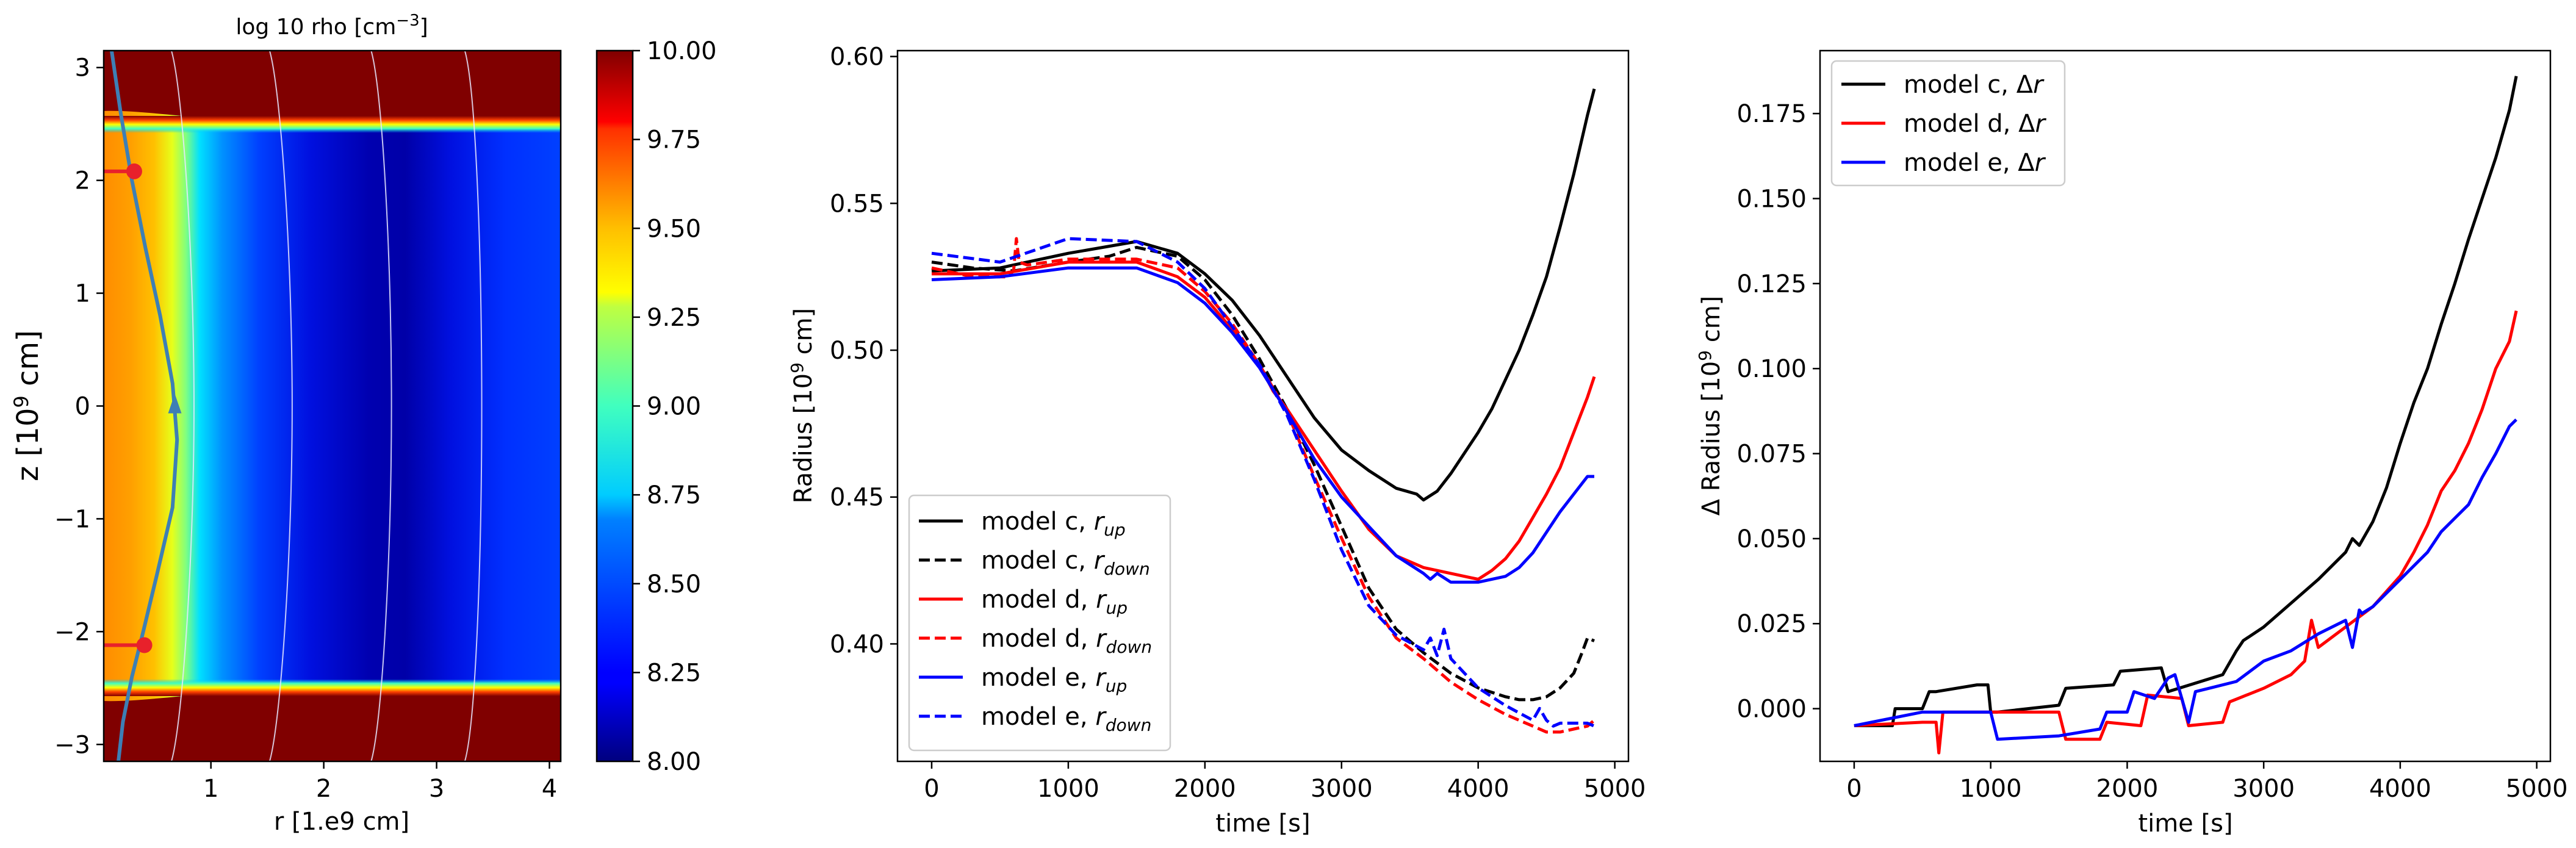  What do you see at coordinates (1065, 563) in the screenshot?
I see `radius-legend-label: model c, rdown` at bounding box center [1065, 563].